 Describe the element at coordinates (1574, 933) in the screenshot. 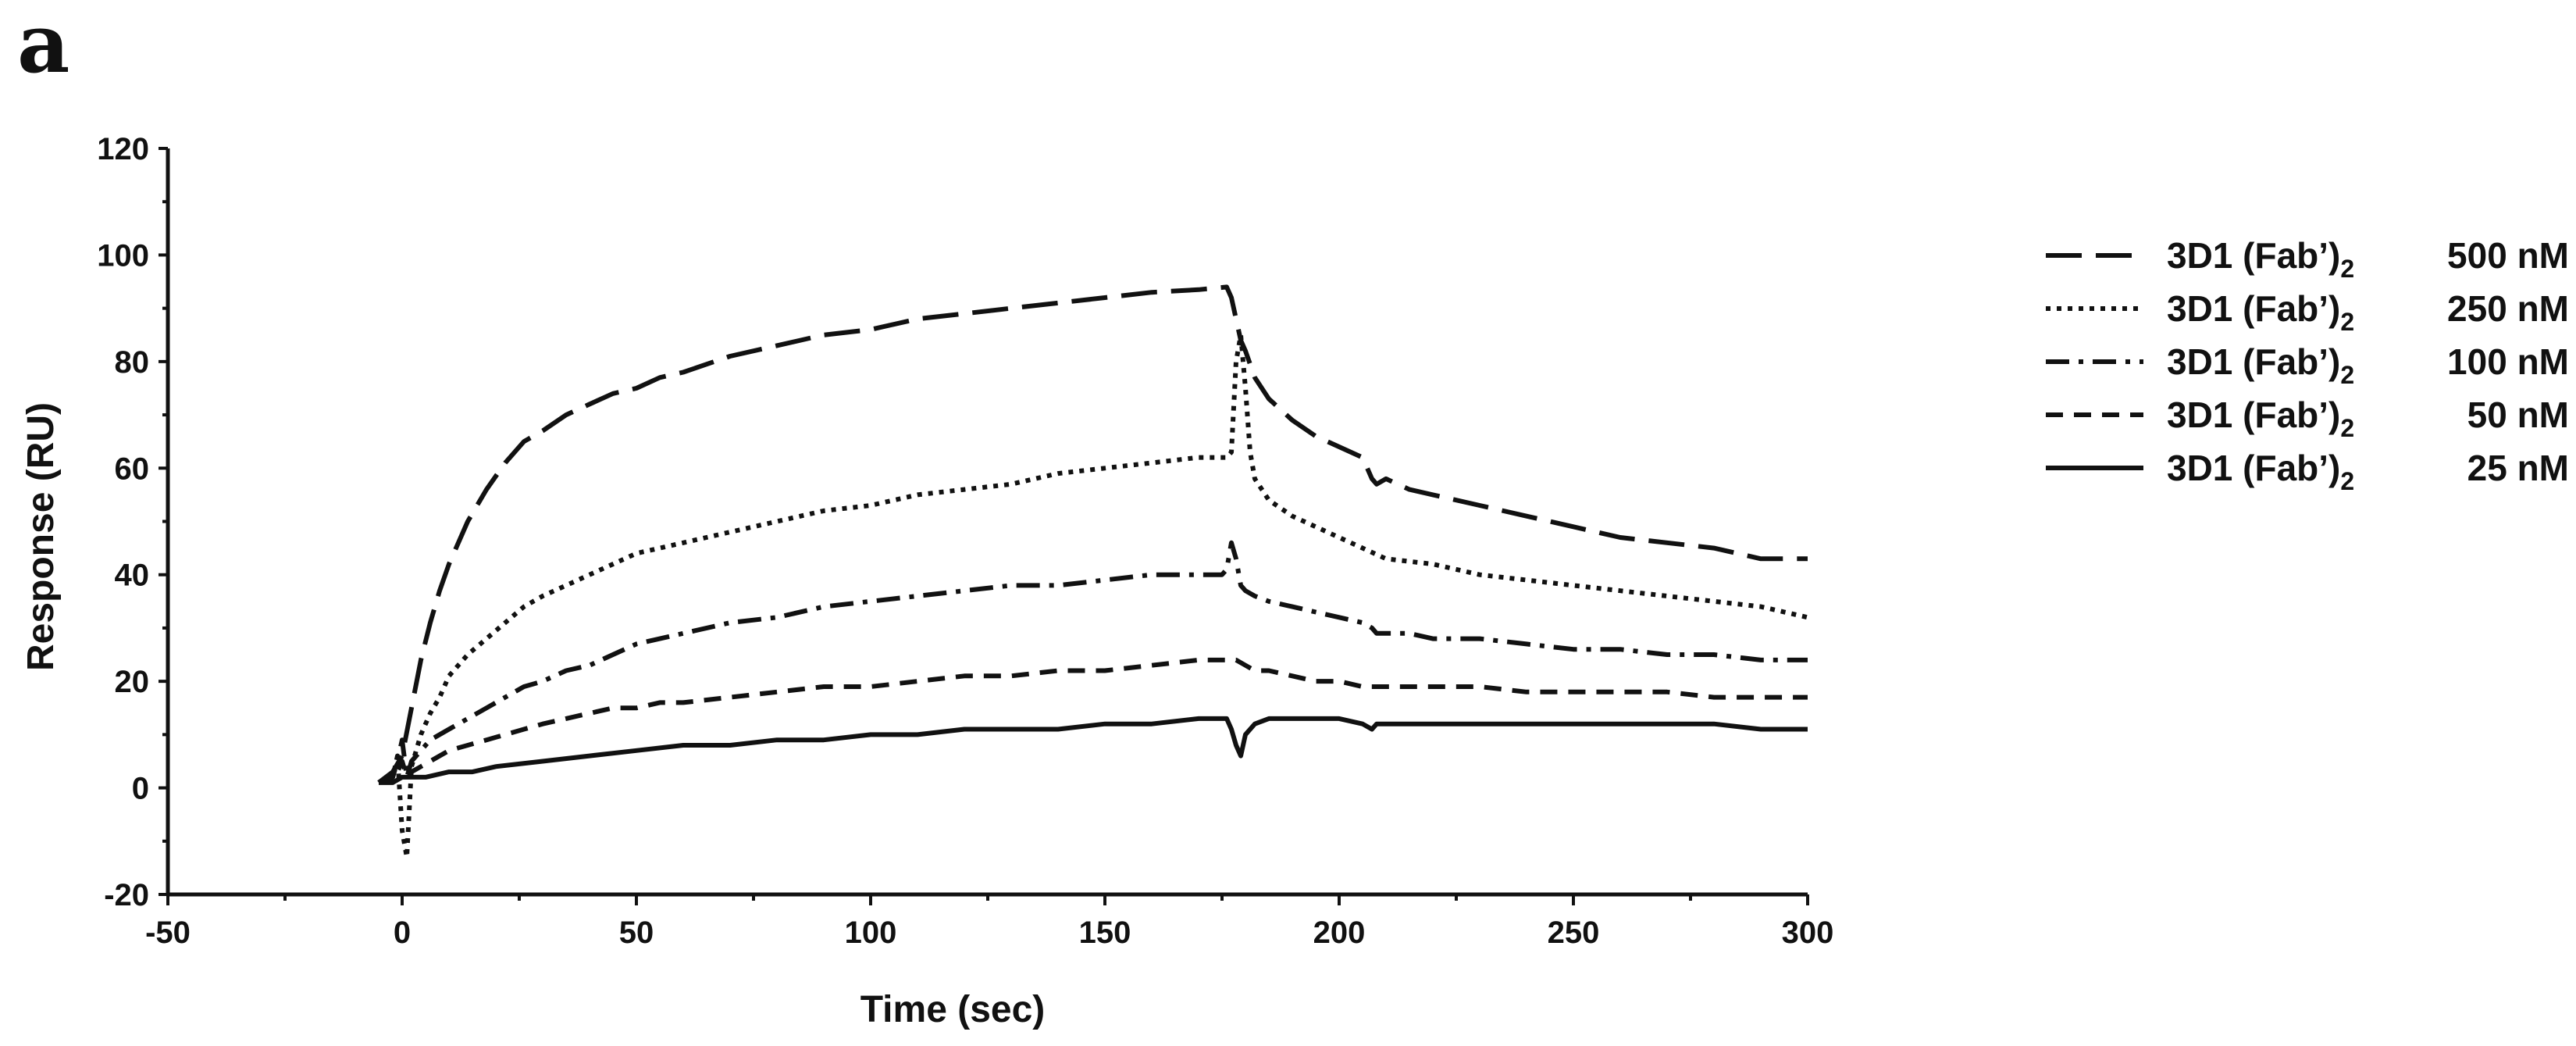

I see `x-tick-label: 250` at that location.